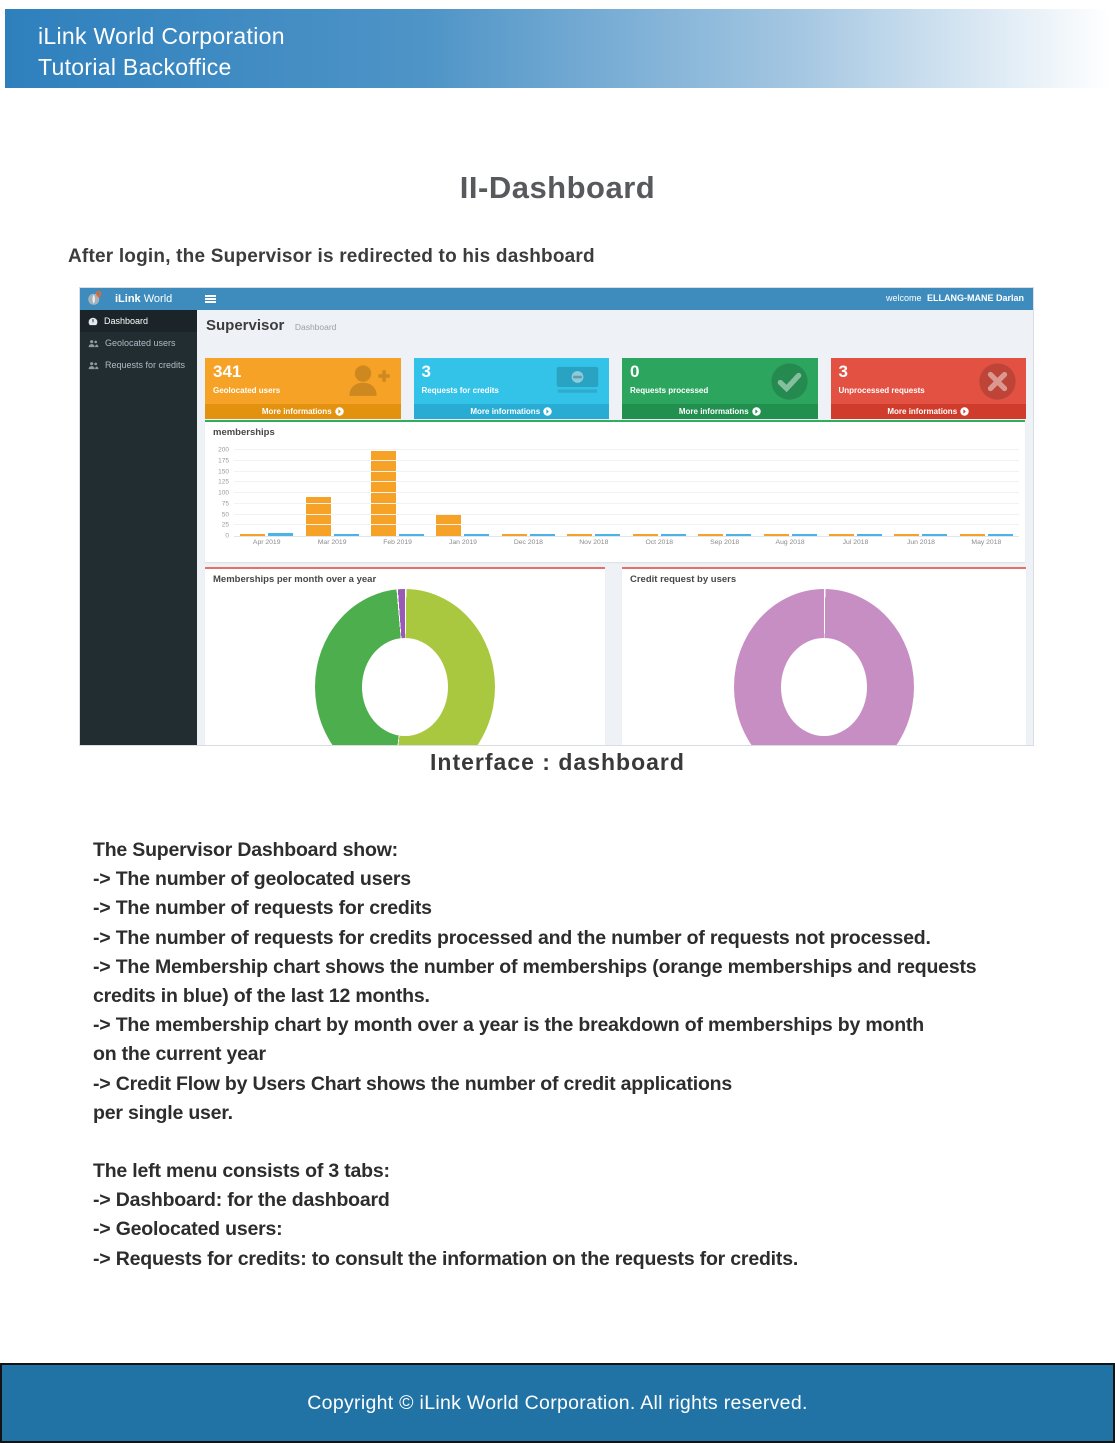  I want to click on more-informations-label: More informations, so click(713, 411).